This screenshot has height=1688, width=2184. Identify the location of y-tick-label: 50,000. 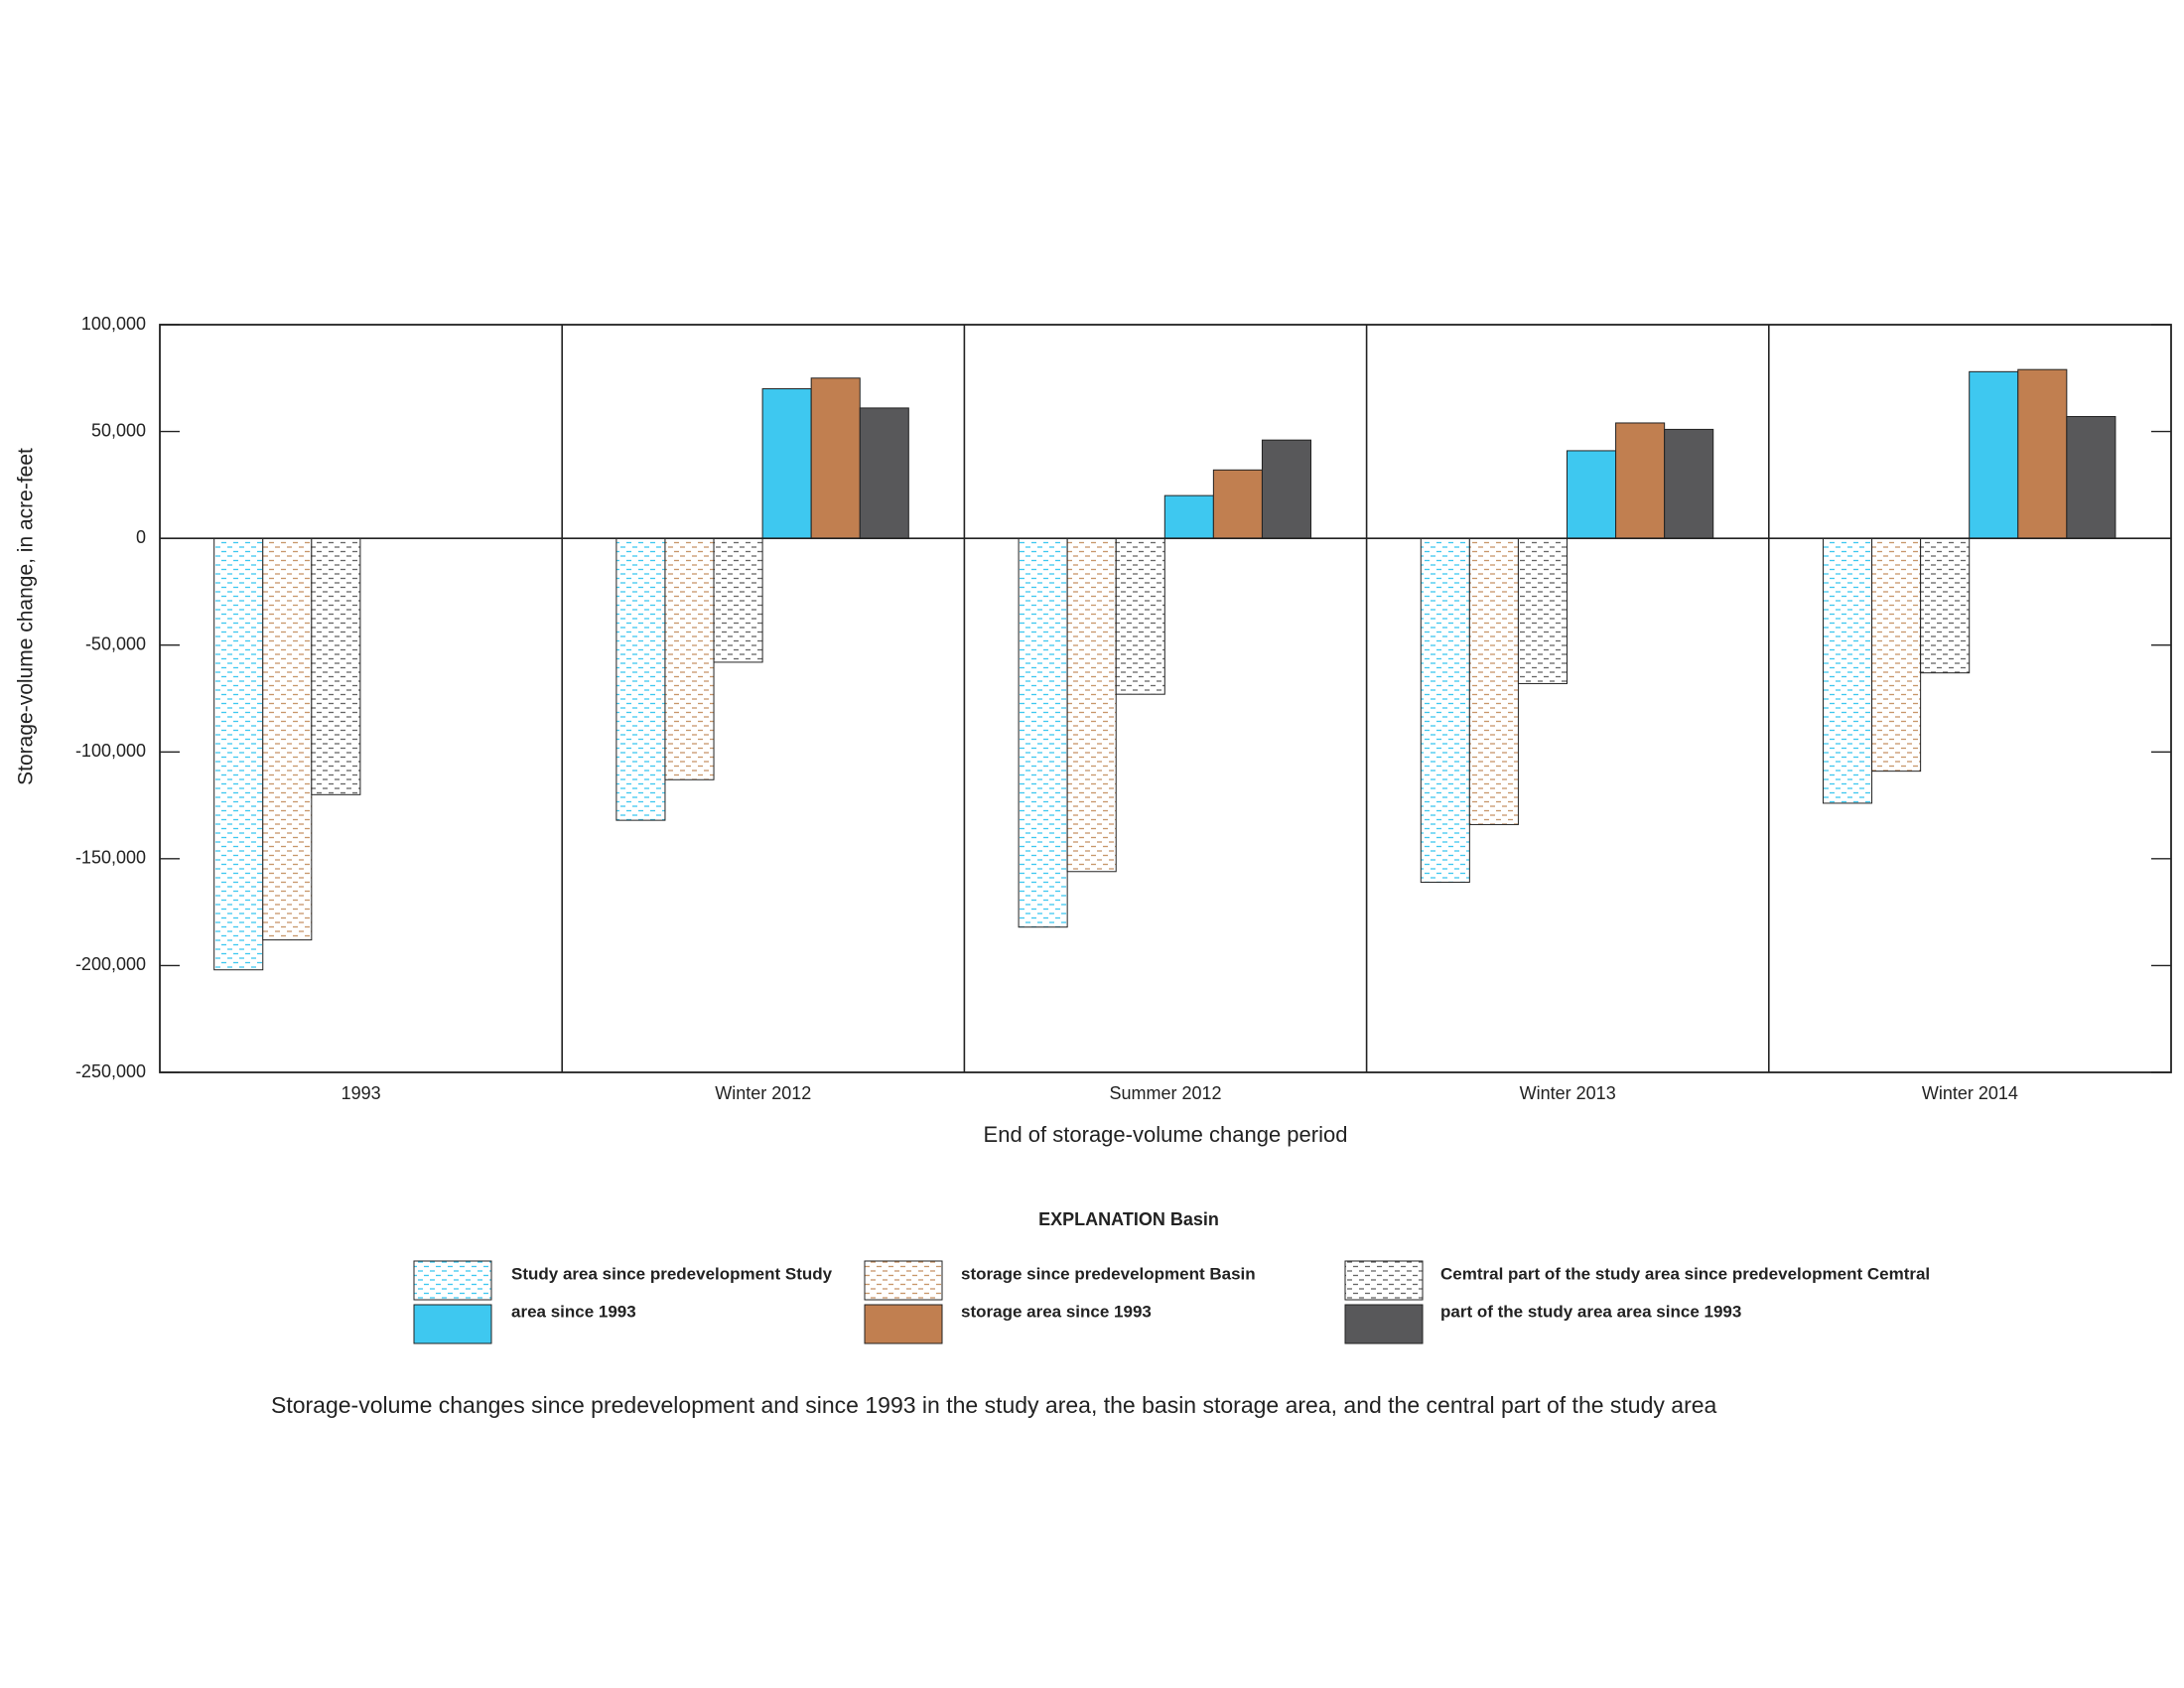
(118, 430).